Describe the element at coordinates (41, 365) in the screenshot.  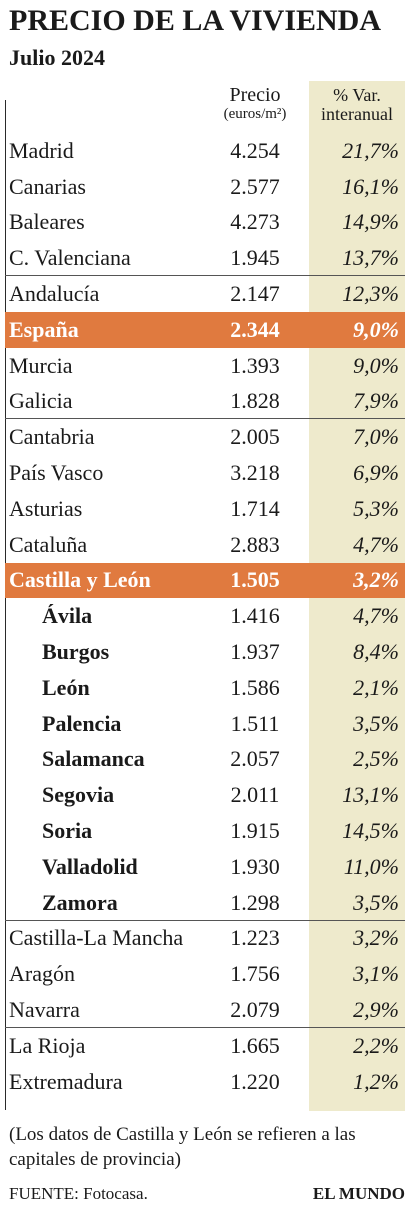
I see `region-name: Murcia` at that location.